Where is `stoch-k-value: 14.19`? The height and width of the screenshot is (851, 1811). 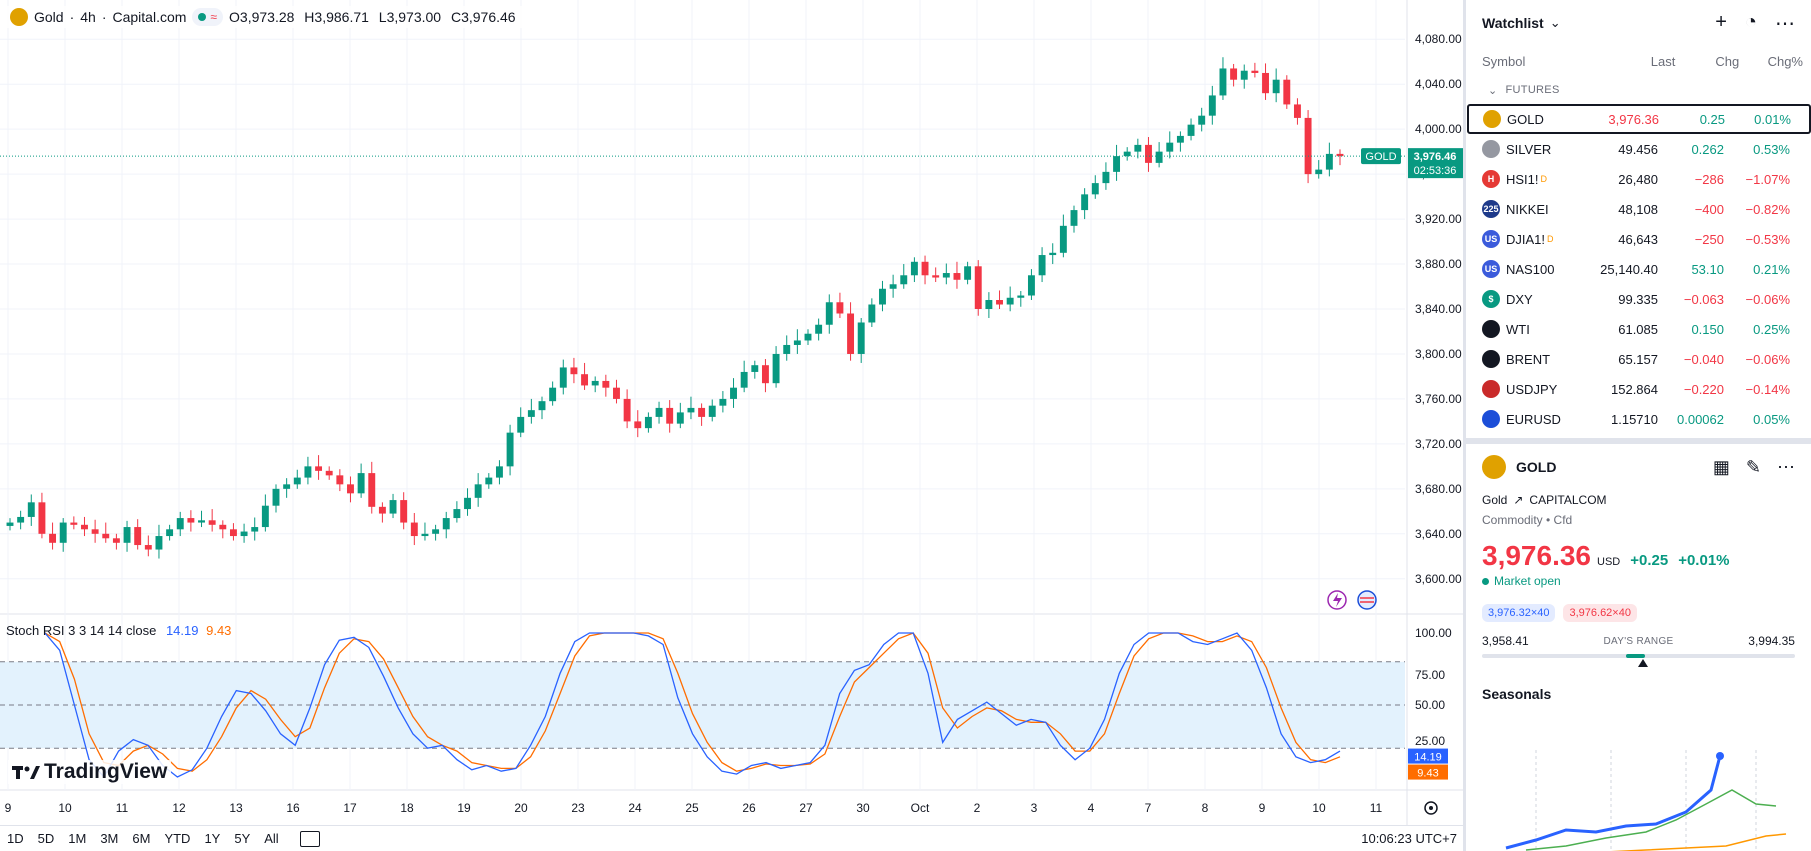
stoch-k-value: 14.19 is located at coordinates (182, 630).